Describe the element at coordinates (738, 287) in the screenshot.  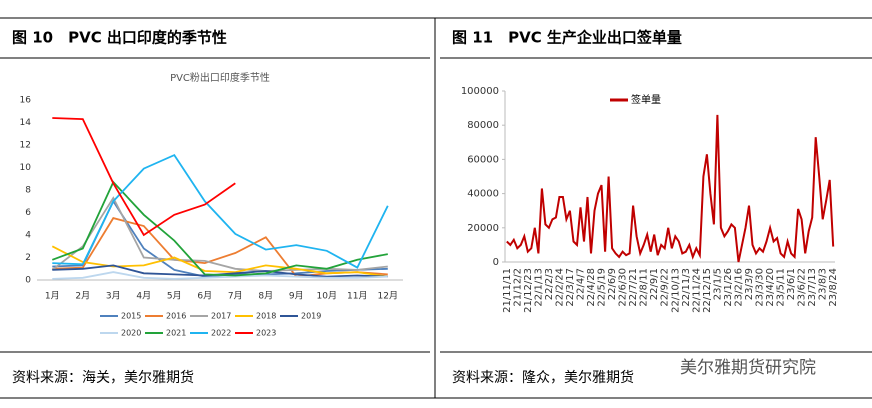
I see `x-tick-label: 23/2/16` at that location.